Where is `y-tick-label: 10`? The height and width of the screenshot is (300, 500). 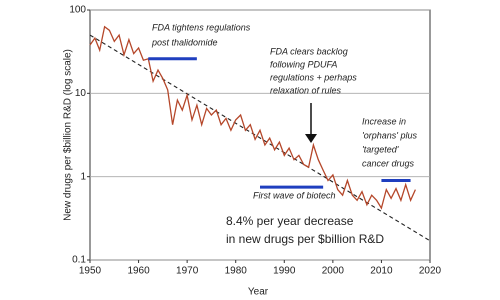
y-tick-label: 10 is located at coordinates (81, 93).